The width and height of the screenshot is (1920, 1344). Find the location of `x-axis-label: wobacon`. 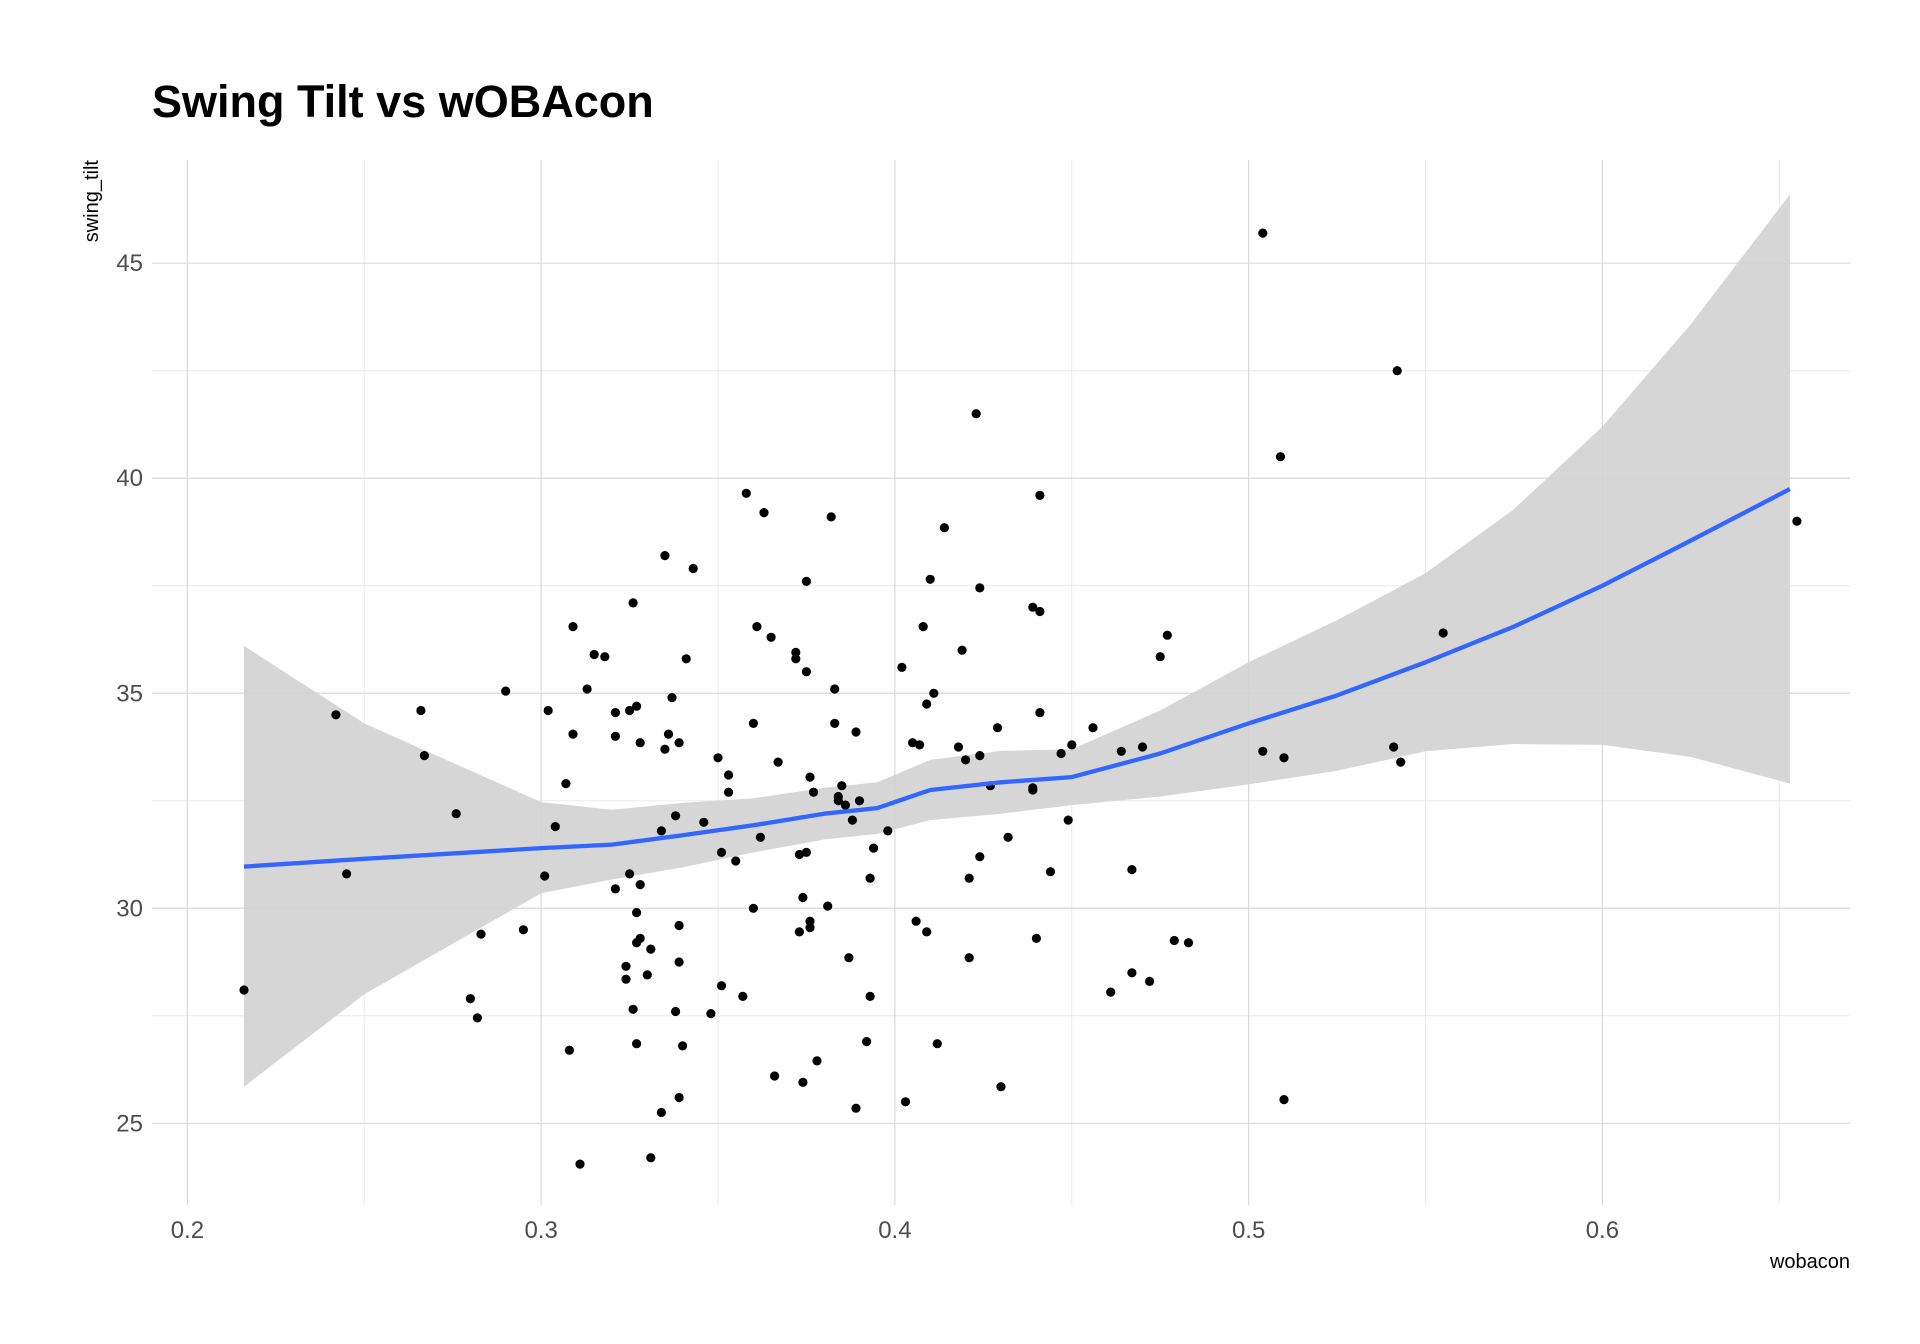

x-axis-label: wobacon is located at coordinates (1809, 1262).